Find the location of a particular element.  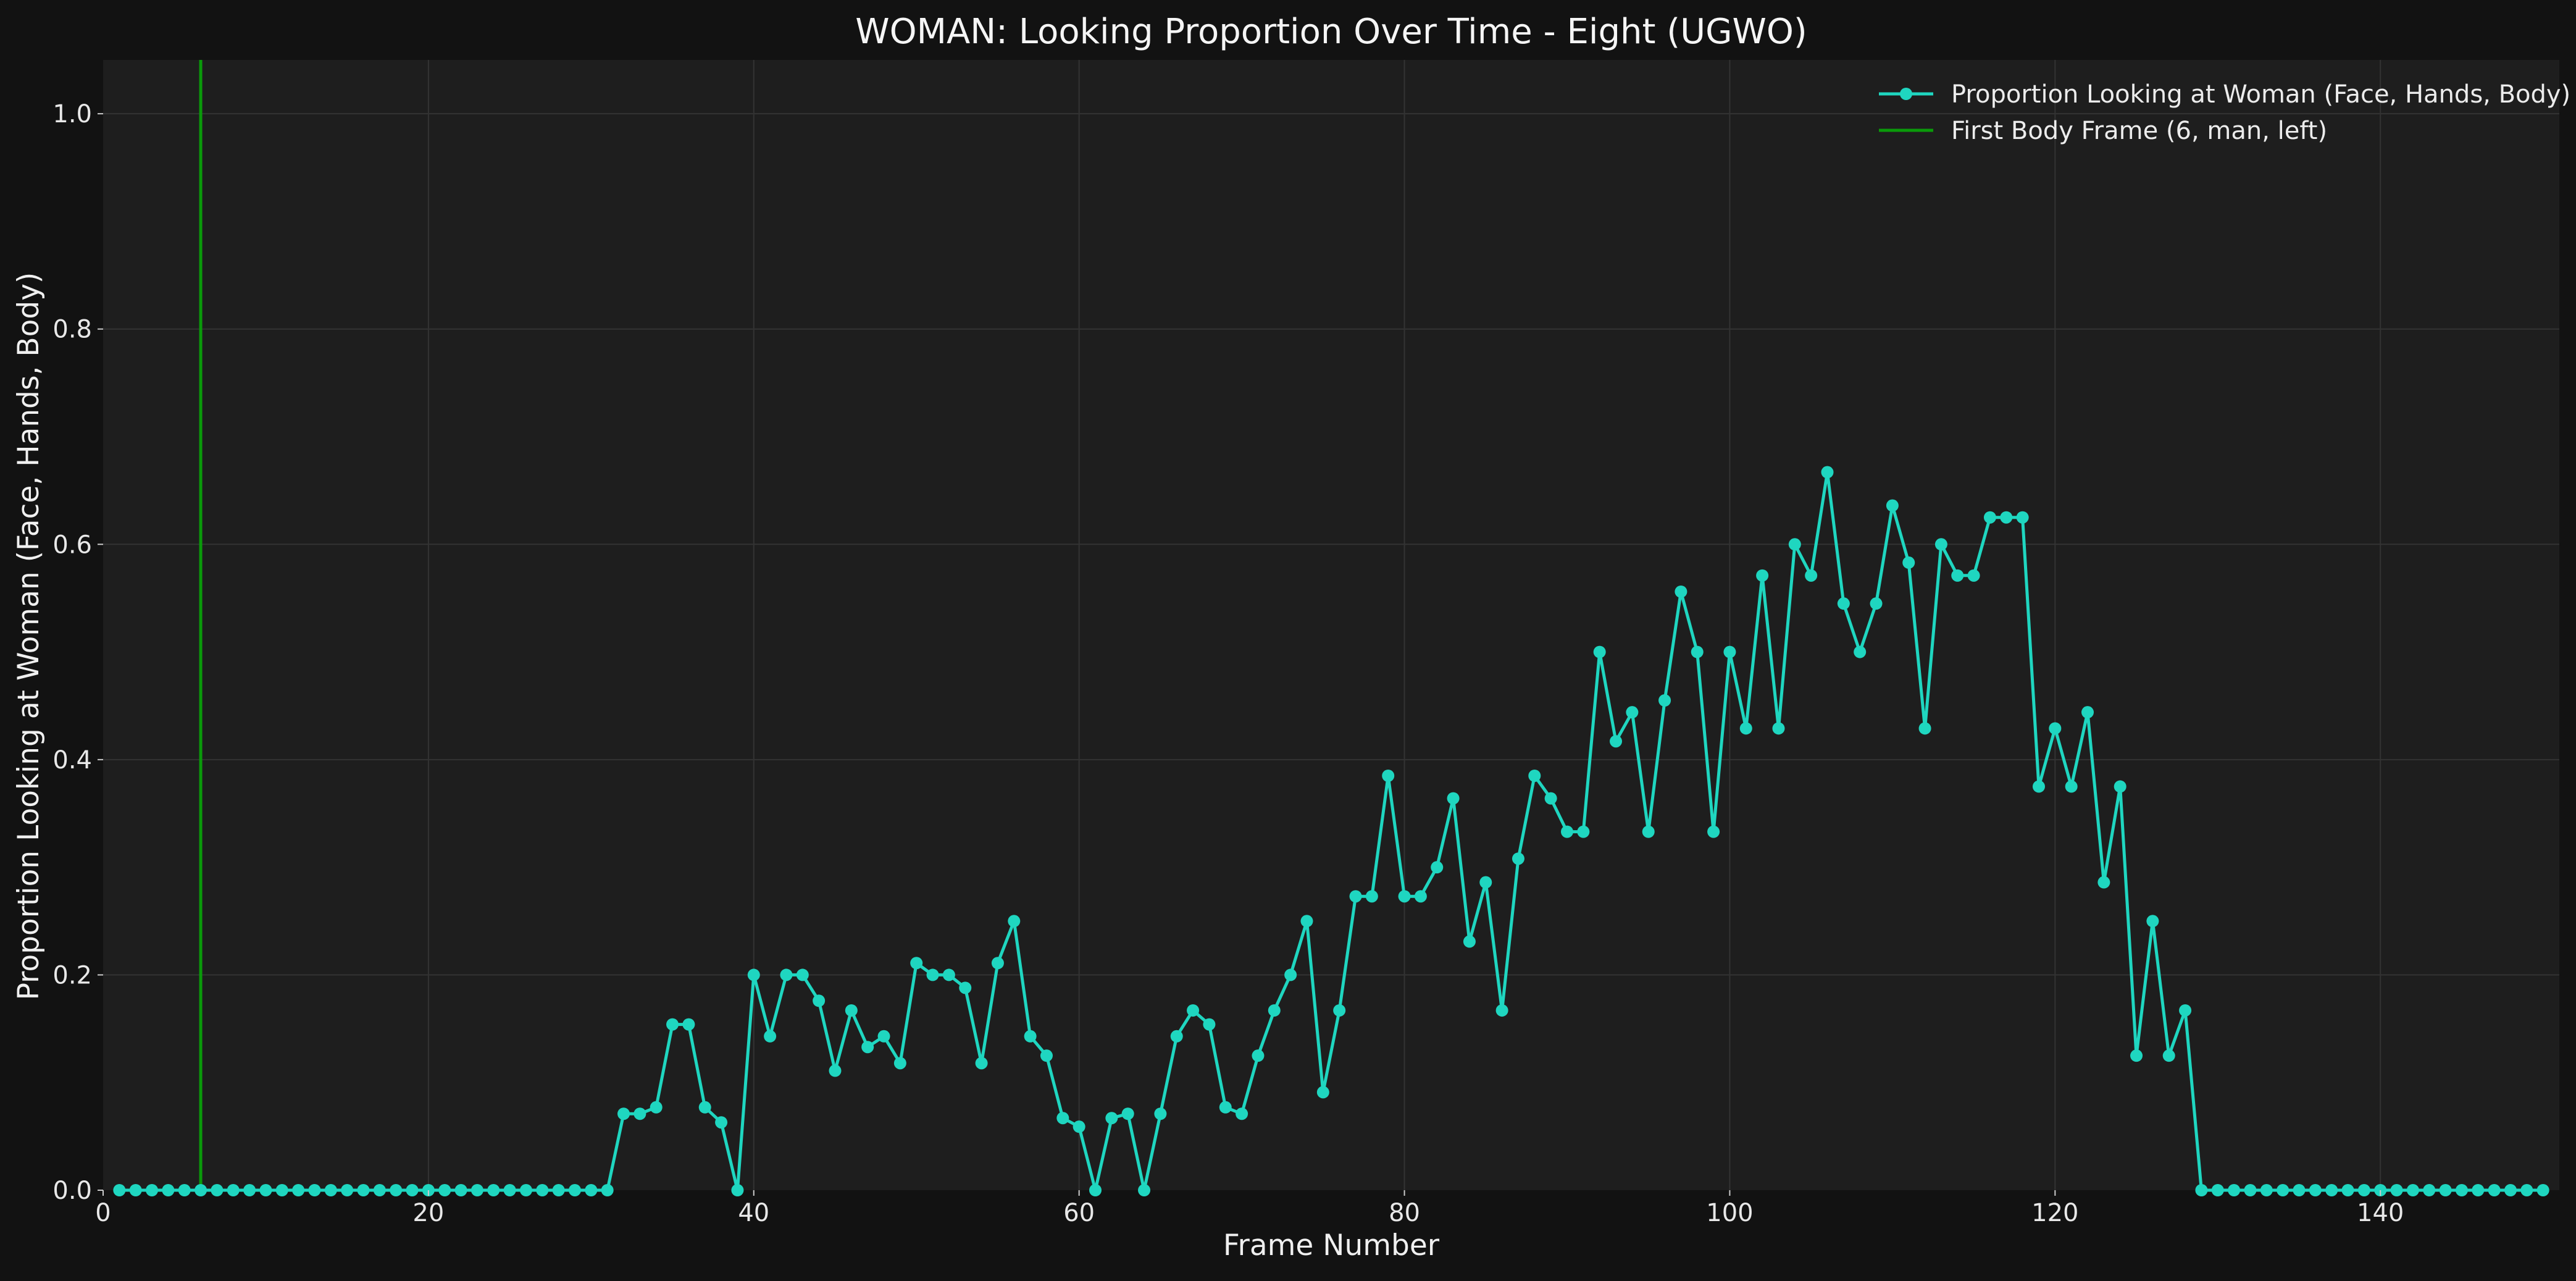

x-axis-ticks: 0 20 40 60 80 100 120 140 is located at coordinates (1250, 1208).